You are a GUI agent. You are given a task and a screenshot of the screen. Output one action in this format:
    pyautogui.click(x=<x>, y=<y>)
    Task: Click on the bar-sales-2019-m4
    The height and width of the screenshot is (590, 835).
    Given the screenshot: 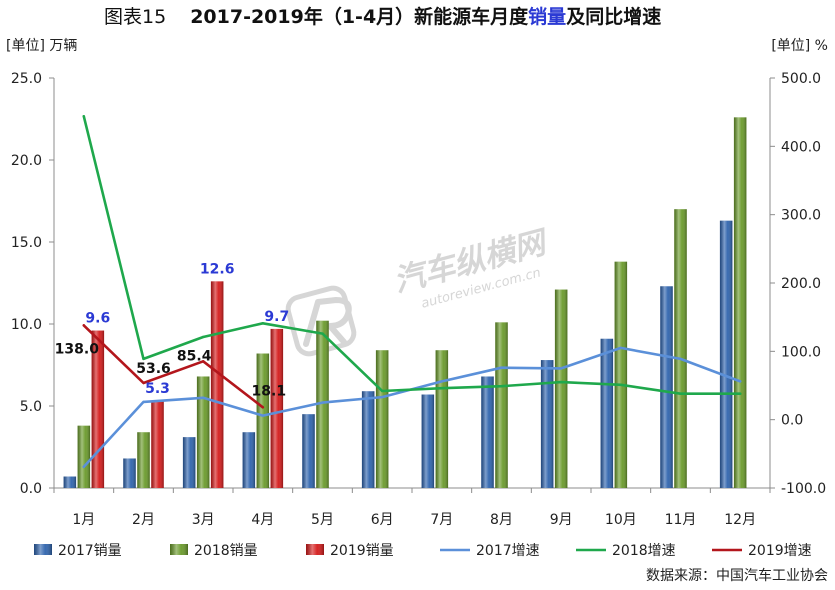 What is the action you would take?
    pyautogui.click(x=277, y=408)
    